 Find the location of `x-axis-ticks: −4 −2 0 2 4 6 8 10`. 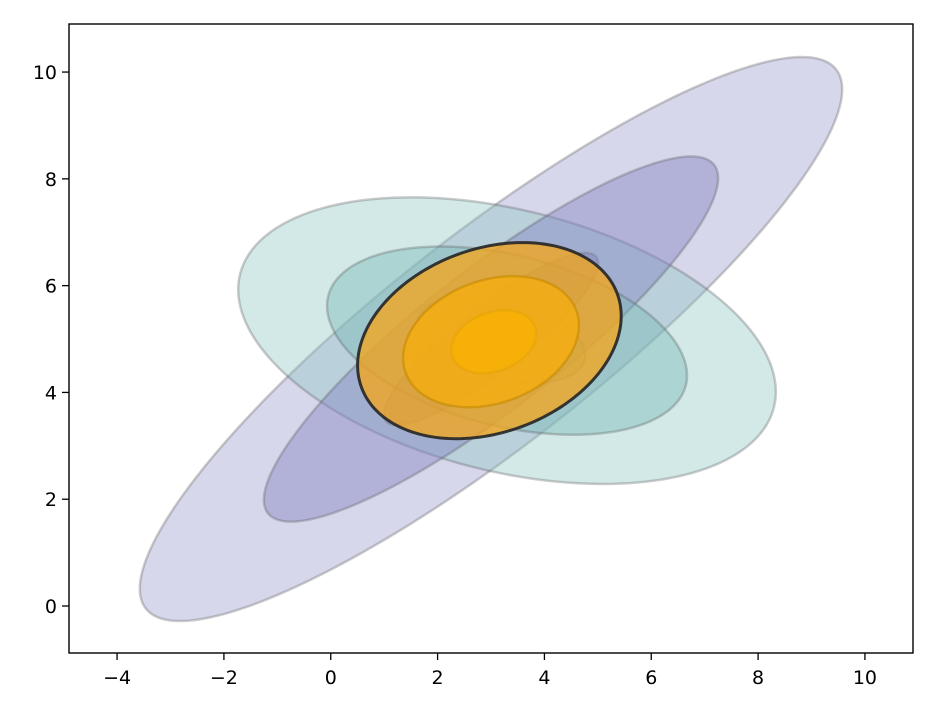

x-axis-ticks: −4 −2 0 2 4 6 8 10 is located at coordinates (490, 671).